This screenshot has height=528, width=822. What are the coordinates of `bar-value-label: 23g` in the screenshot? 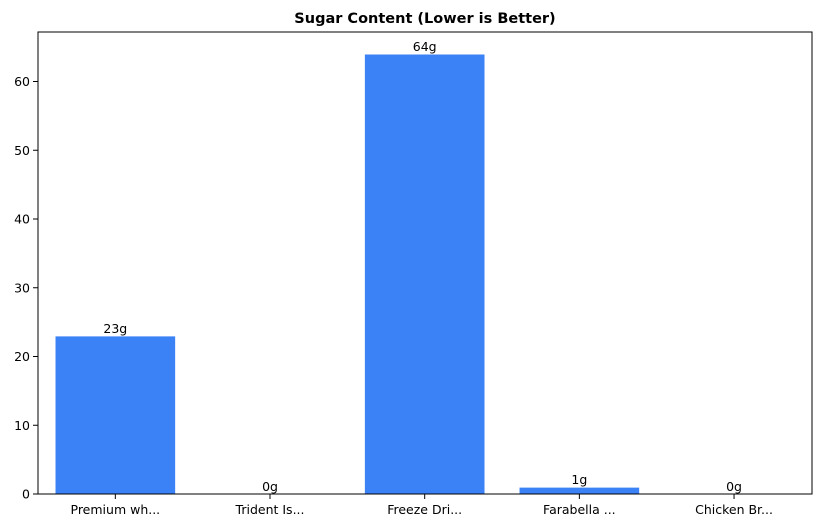 It's located at (115, 328).